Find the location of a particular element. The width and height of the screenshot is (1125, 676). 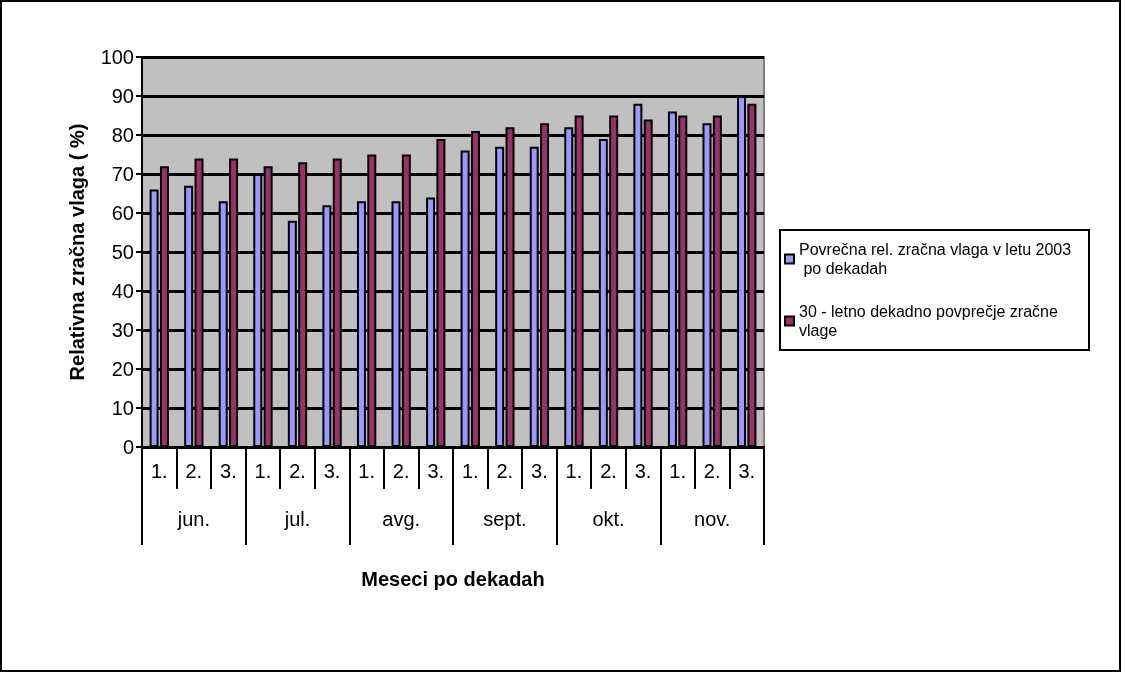

text: okt. is located at coordinates (608, 519).